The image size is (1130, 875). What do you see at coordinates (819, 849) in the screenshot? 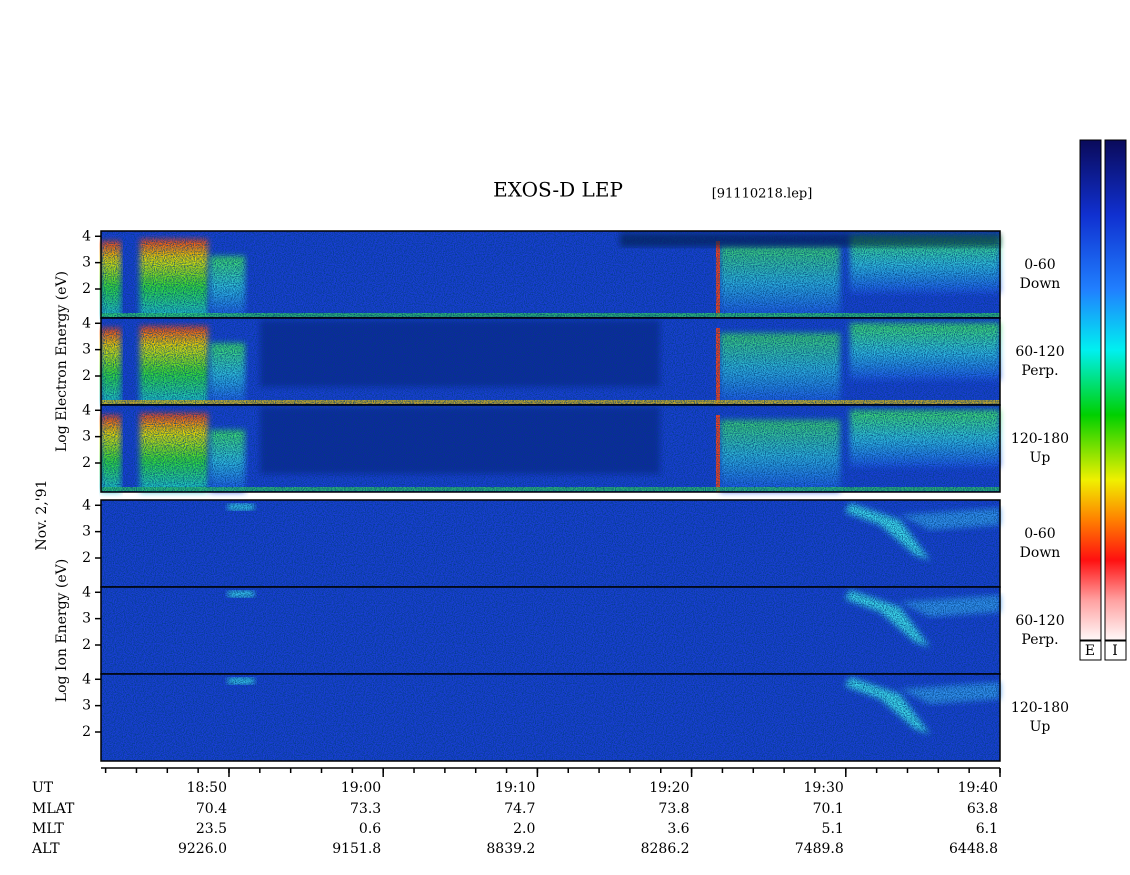
I see `ephemeris-value: 7489.8` at bounding box center [819, 849].